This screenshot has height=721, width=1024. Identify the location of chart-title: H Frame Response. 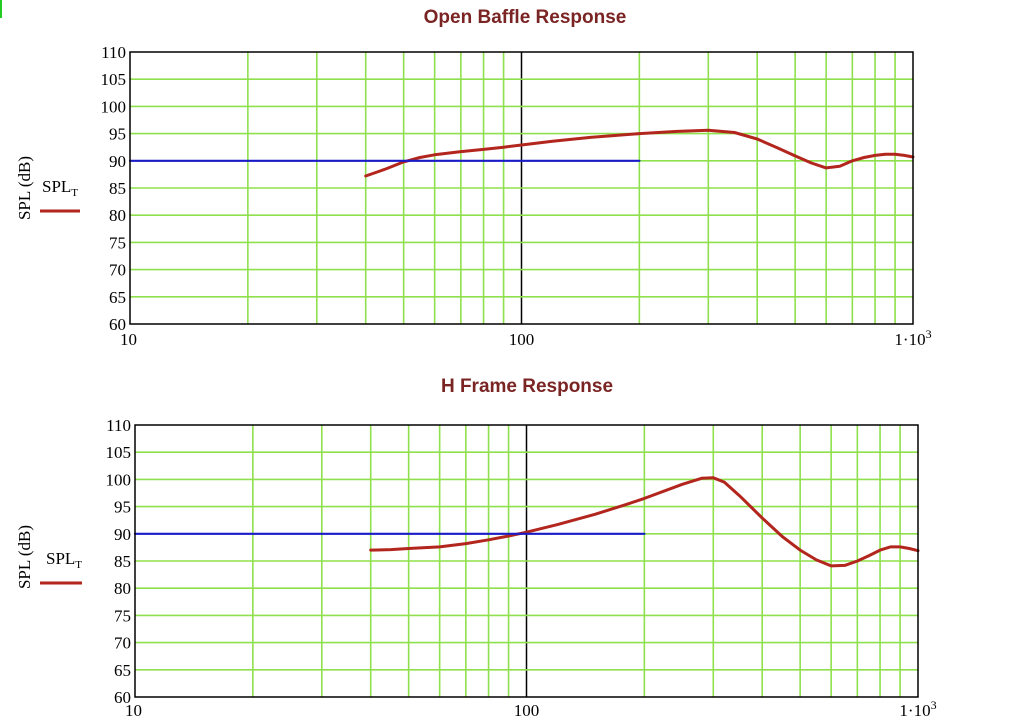
(527, 386).